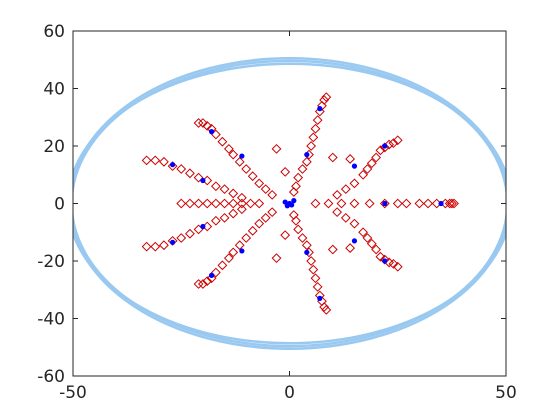  I want to click on x-tick-label-0: -50, so click(73, 393).